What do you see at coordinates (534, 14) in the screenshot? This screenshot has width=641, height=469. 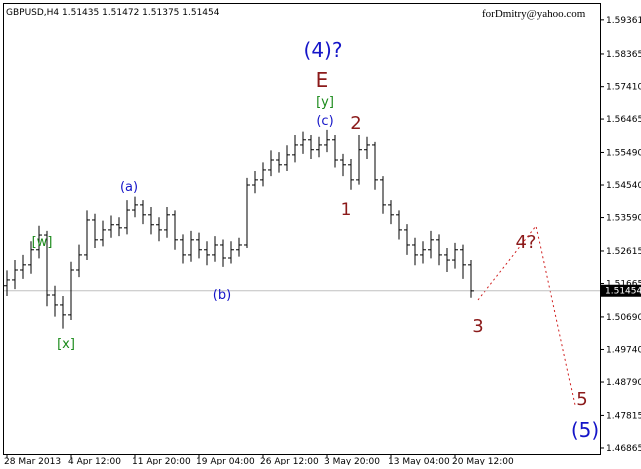 I see `watermark: forDmitry@yahoo.com` at bounding box center [534, 14].